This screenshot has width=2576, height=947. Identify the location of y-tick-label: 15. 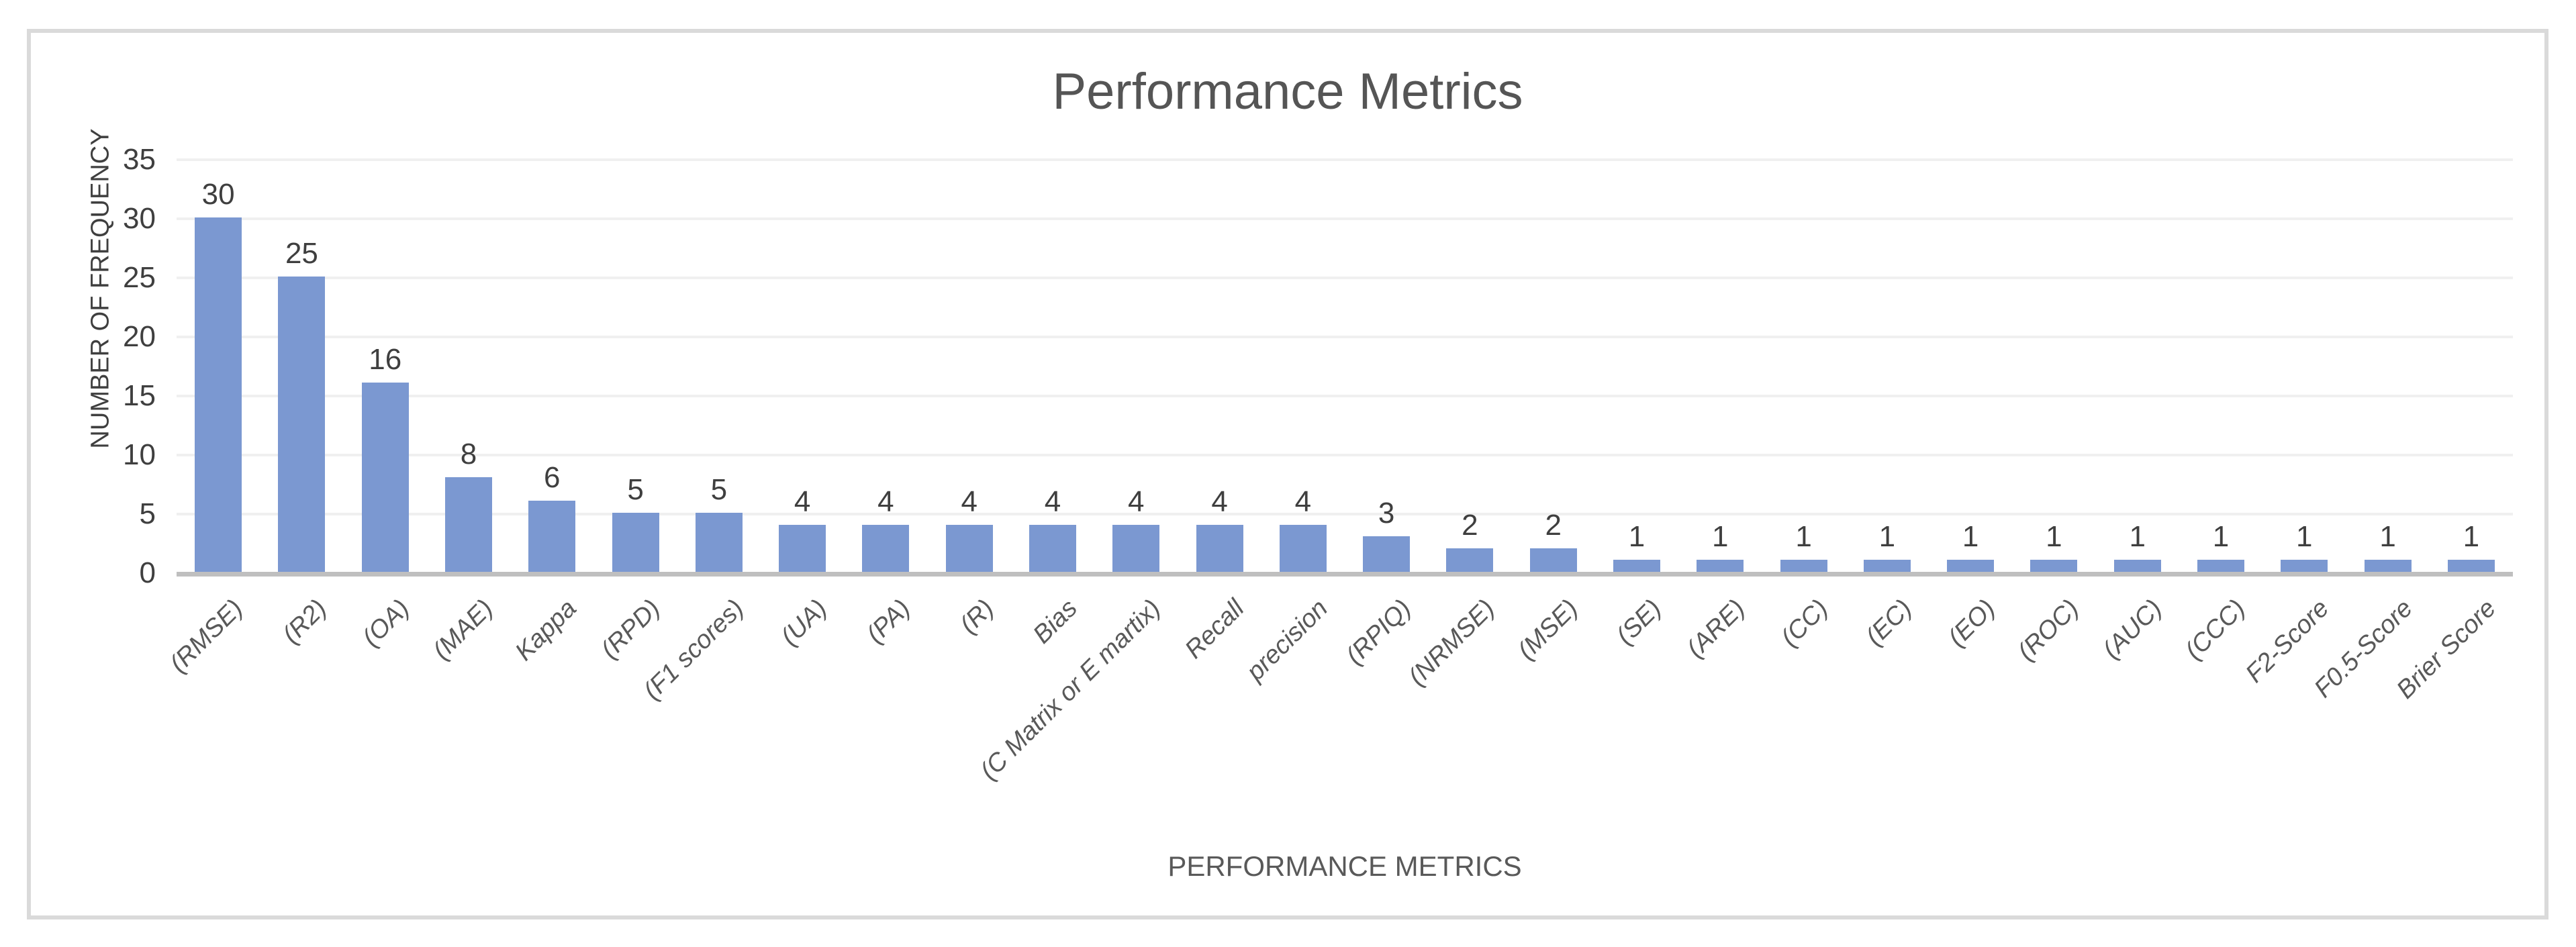
(139, 395).